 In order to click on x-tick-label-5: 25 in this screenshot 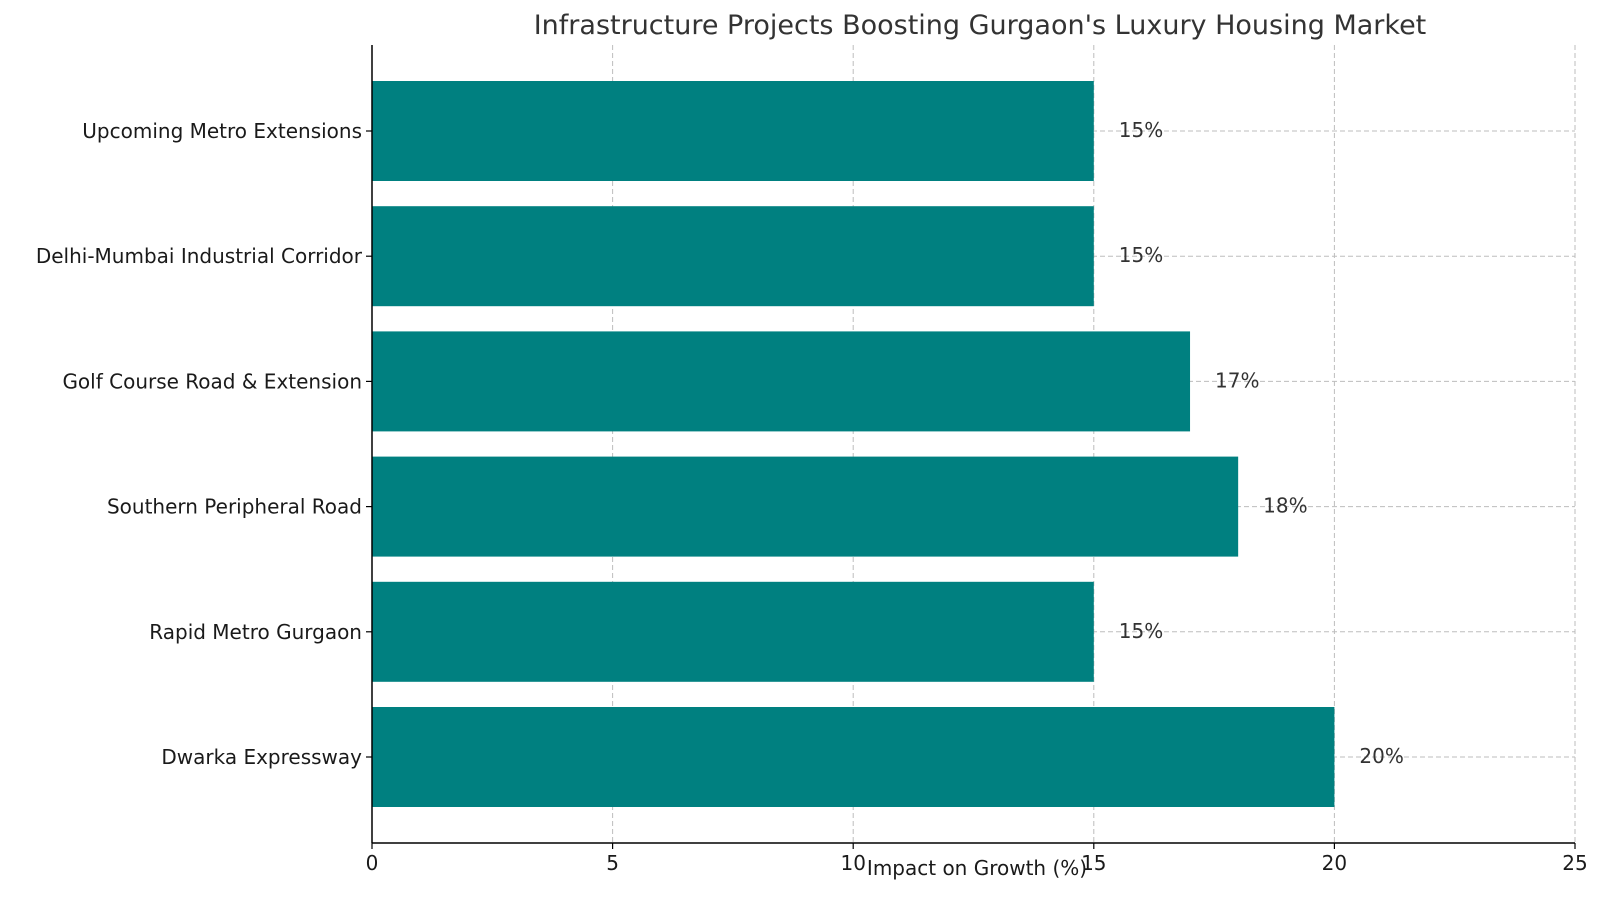, I will do `click(1574, 863)`.